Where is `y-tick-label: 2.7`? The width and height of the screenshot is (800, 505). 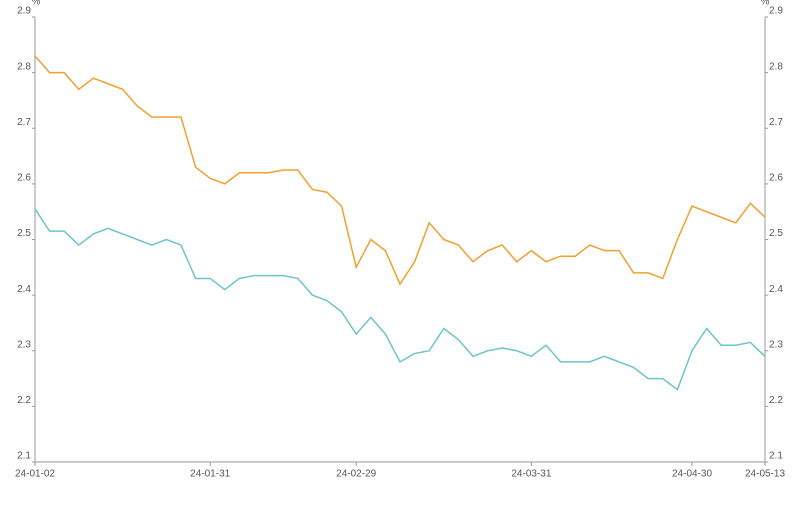
y-tick-label: 2.7 is located at coordinates (24, 122).